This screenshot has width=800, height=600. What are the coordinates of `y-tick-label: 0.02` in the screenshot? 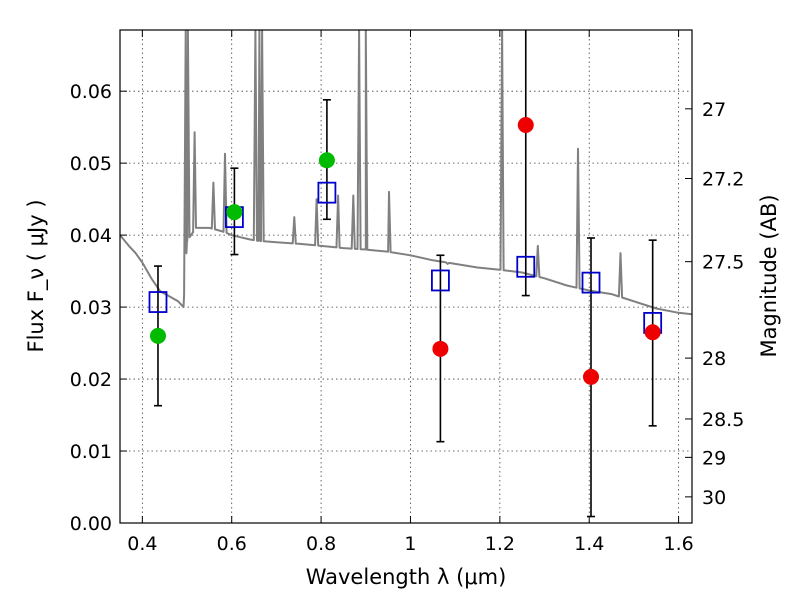 It's located at (91, 380).